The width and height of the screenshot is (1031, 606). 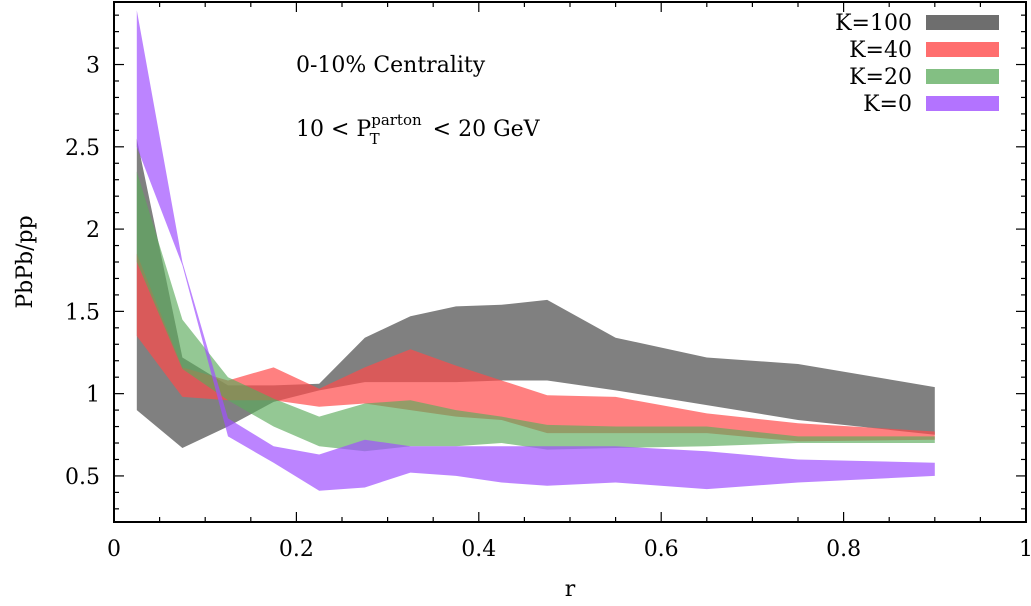 What do you see at coordinates (880, 50) in the screenshot?
I see `legend-label: K=40` at bounding box center [880, 50].